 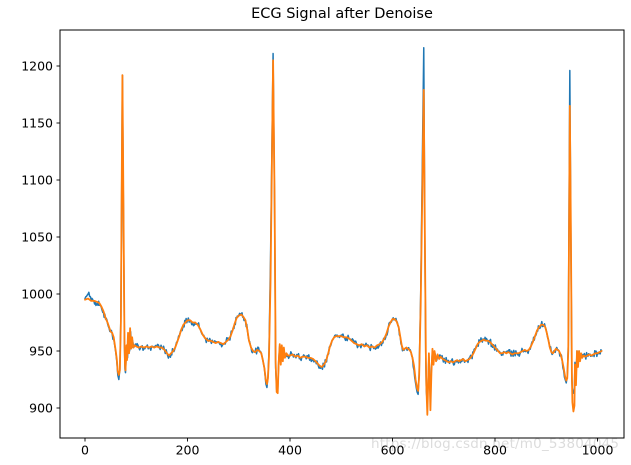 I want to click on x-tick-label: 400, so click(x=290, y=450).